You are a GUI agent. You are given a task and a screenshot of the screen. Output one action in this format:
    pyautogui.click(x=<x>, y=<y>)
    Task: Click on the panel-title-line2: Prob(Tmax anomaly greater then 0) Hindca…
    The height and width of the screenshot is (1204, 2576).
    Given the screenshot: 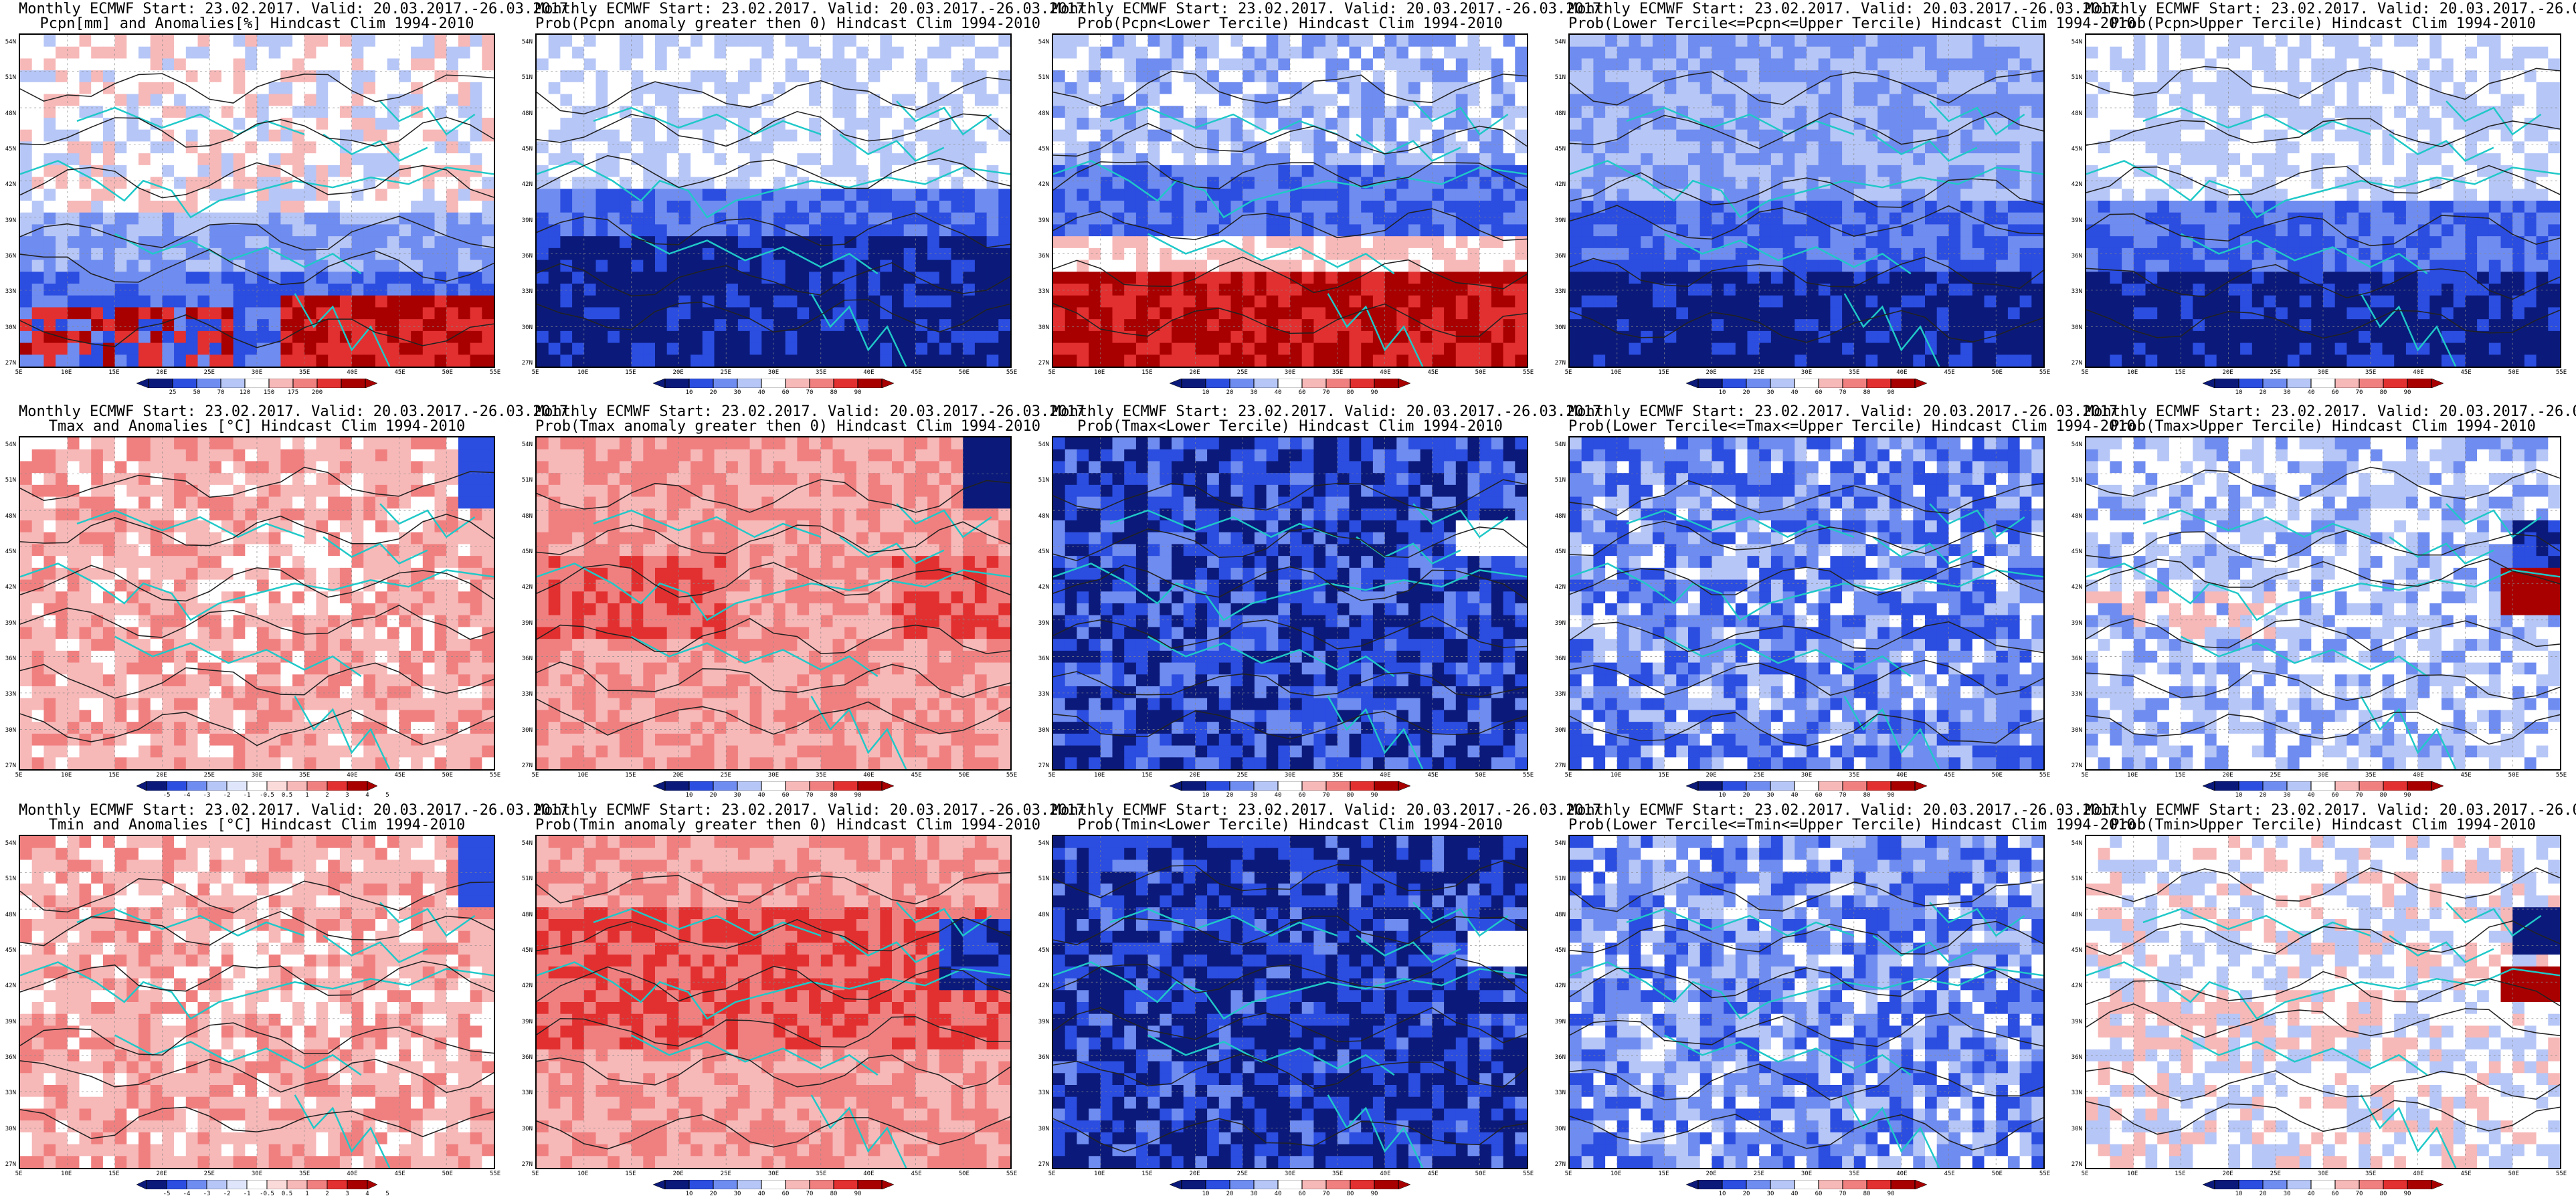 What is the action you would take?
    pyautogui.click(x=787, y=426)
    